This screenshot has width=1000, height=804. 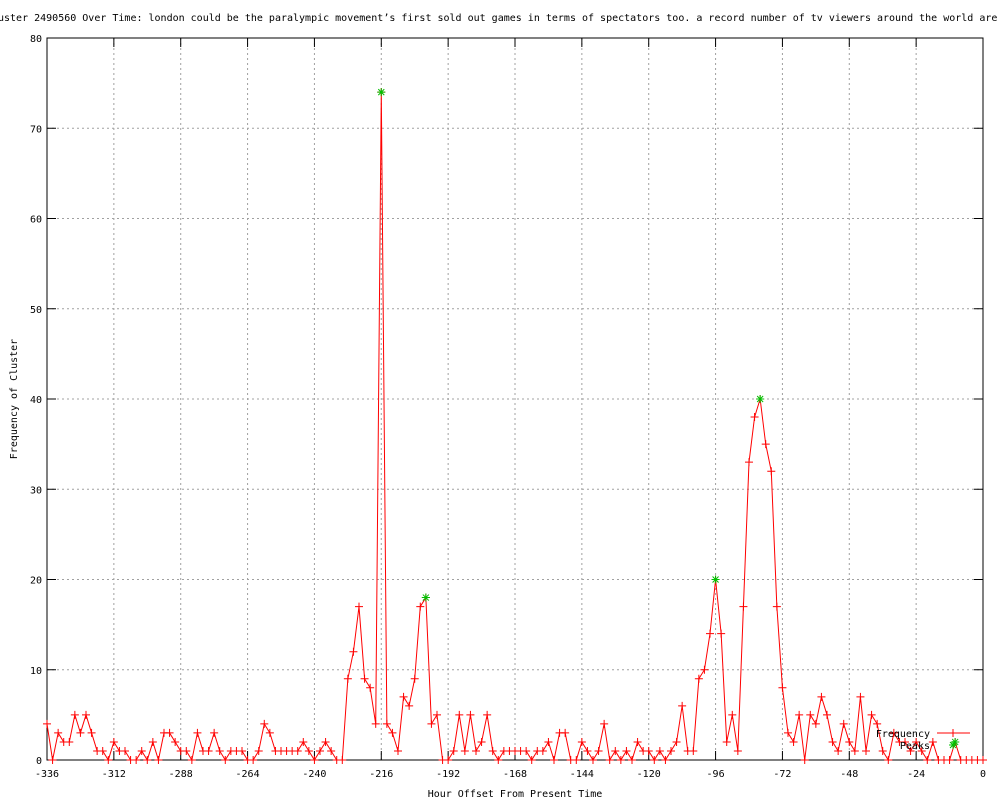 What do you see at coordinates (36, 129) in the screenshot?
I see `y-tick-label: 70` at bounding box center [36, 129].